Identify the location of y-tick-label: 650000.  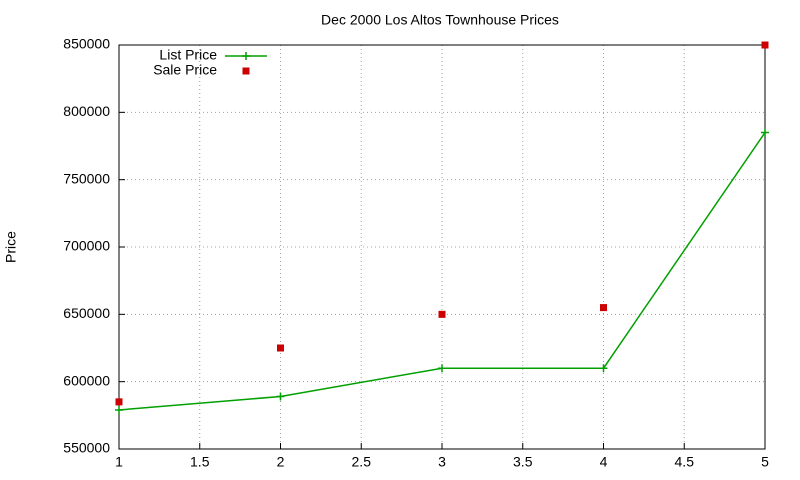
(86, 313).